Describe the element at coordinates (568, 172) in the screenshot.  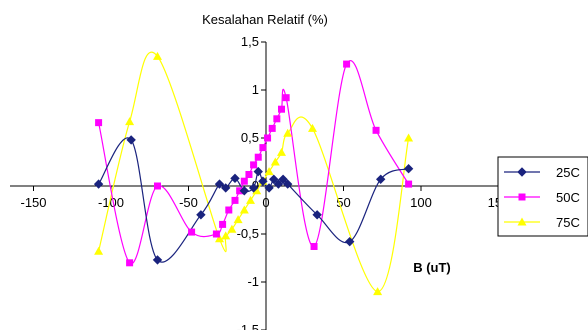
I see `legend-label-25C: 25C` at that location.